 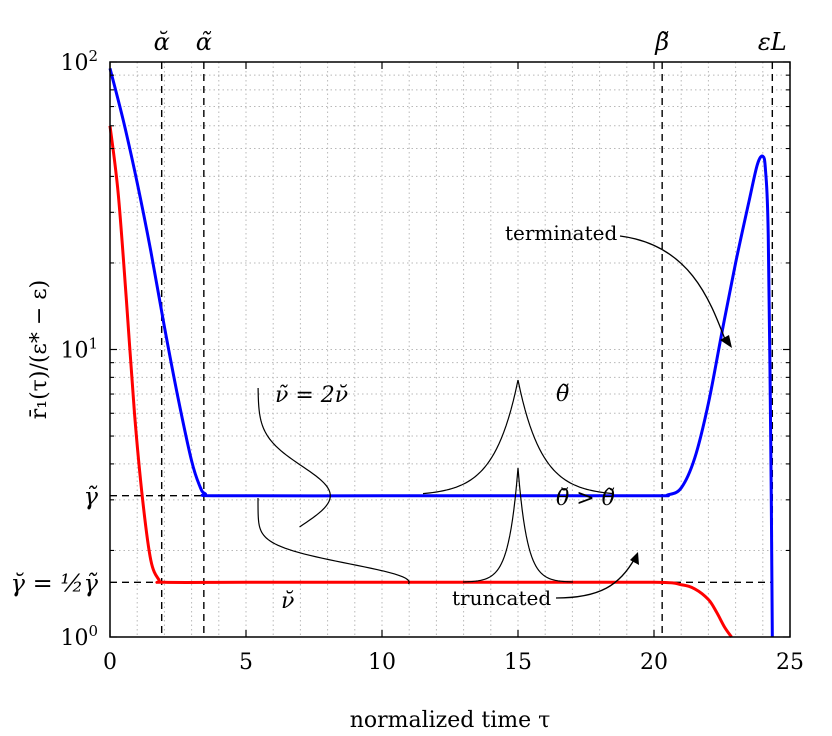 I want to click on vline-label: εL, so click(x=772, y=42).